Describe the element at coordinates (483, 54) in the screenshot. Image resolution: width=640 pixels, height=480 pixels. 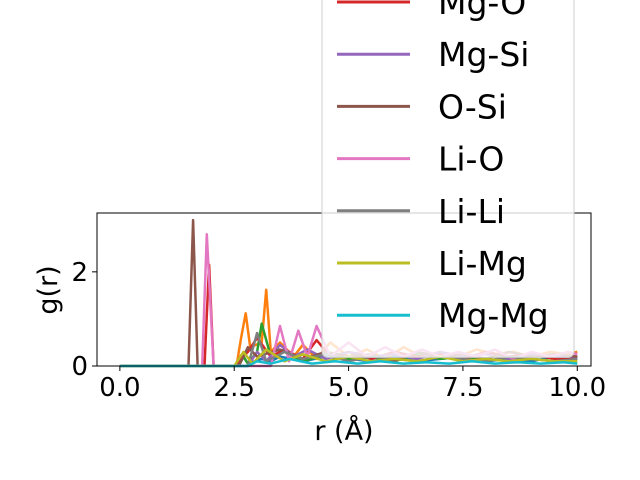
I see `legend-label: Mg-Si` at that location.